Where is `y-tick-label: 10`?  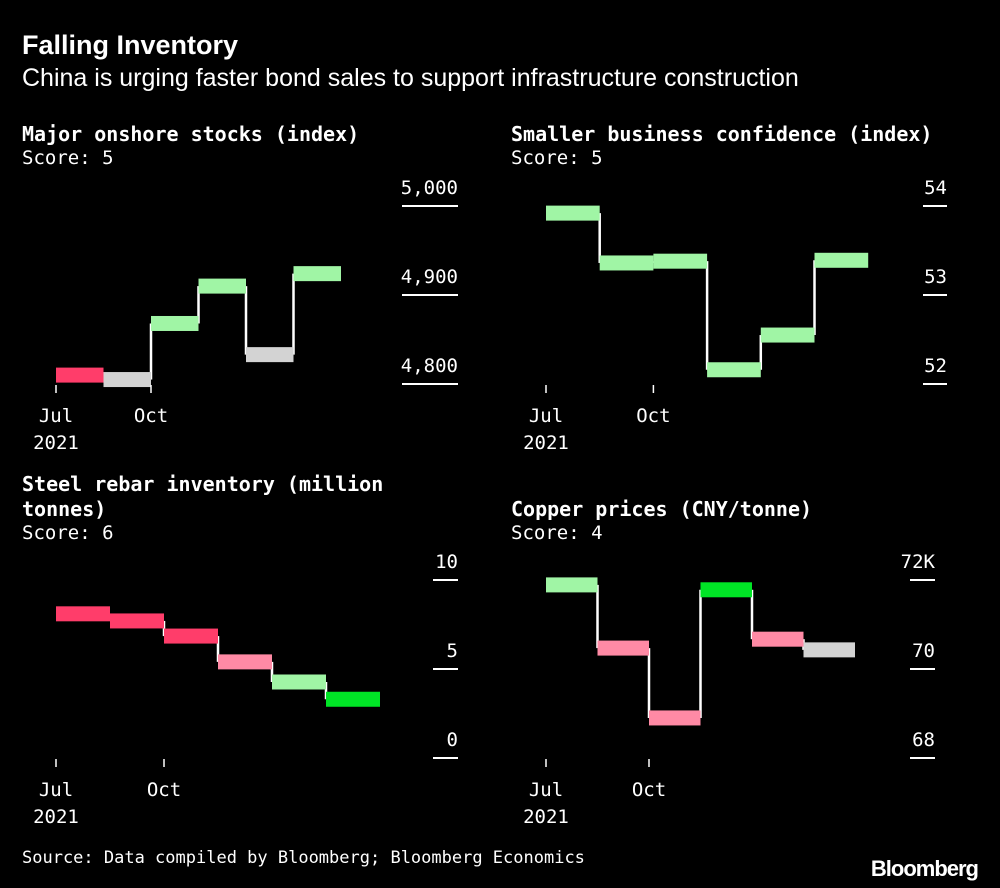 y-tick-label: 10 is located at coordinates (446, 562).